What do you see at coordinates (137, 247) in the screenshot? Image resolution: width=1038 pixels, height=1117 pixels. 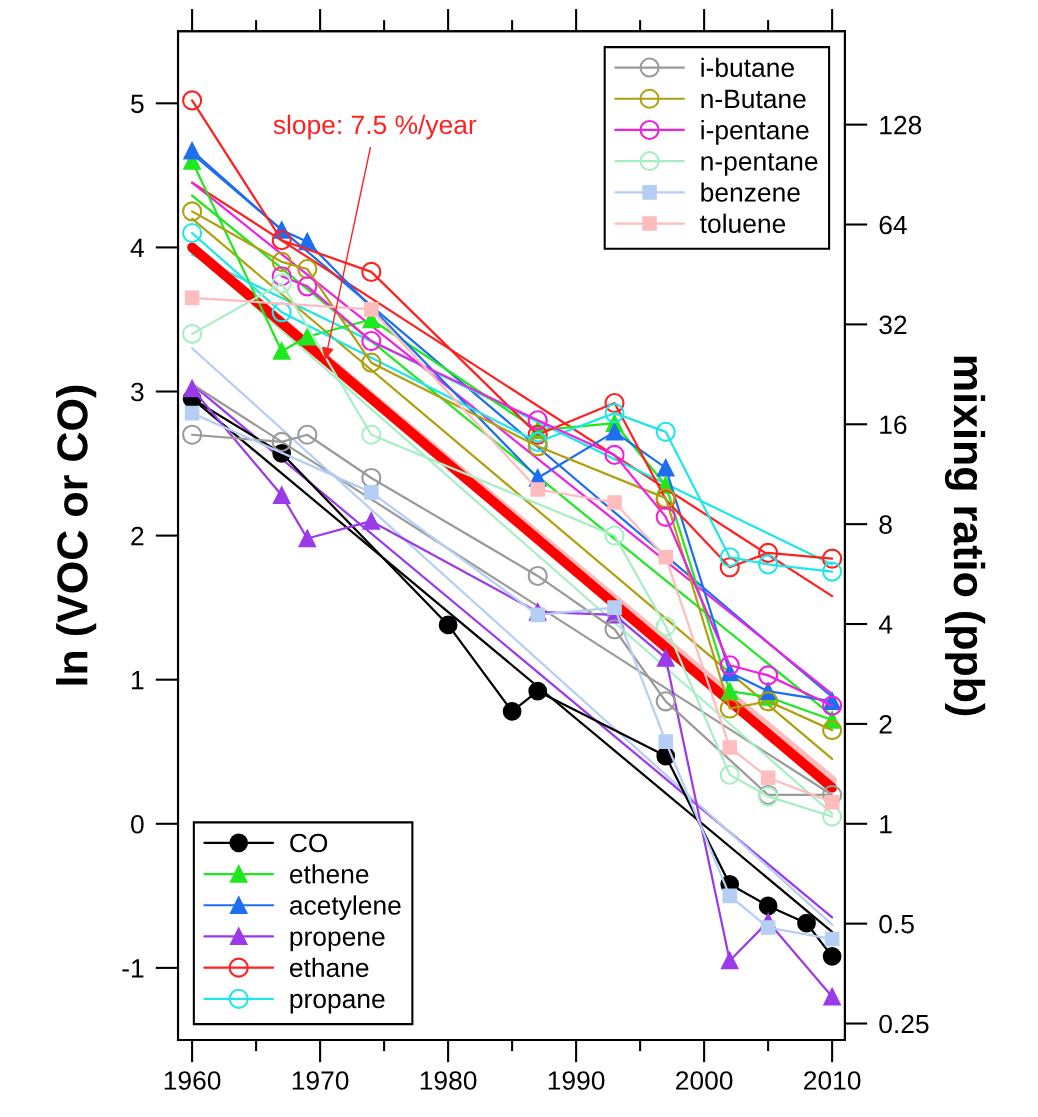 I see `y-tick-label: 4` at bounding box center [137, 247].